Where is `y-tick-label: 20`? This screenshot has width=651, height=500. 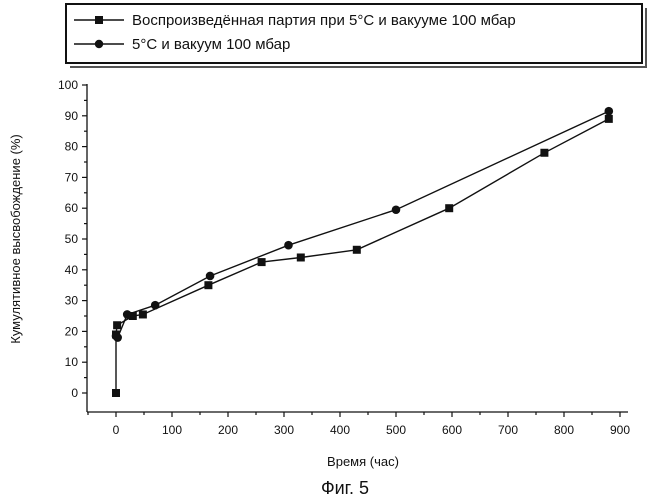
y-tick-label: 20 is located at coordinates (72, 331).